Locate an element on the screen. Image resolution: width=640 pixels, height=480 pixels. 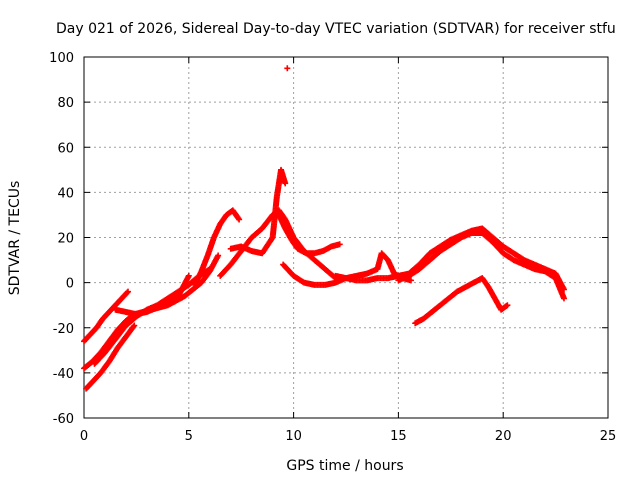
y-tick-label: -60 is located at coordinates (63, 419).